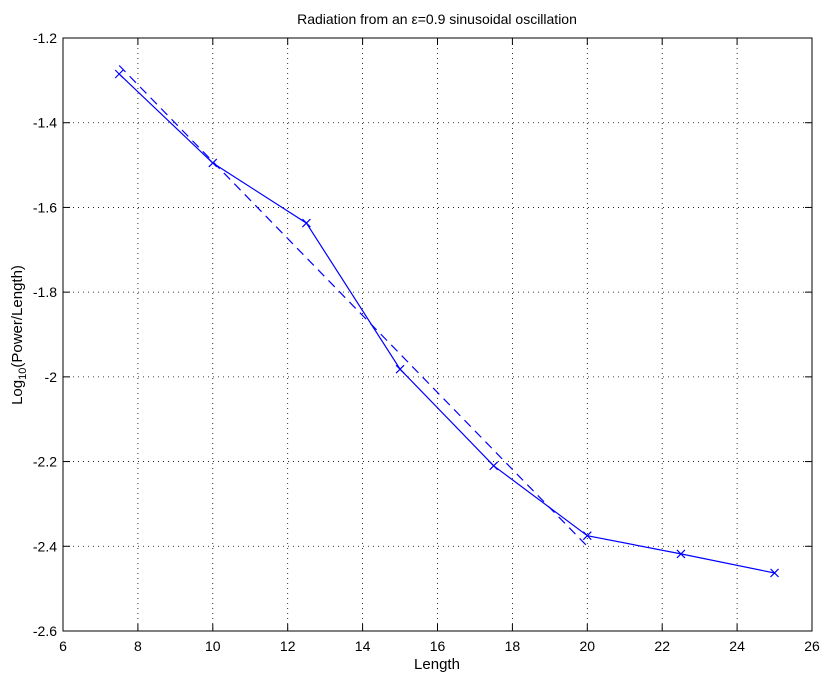 This screenshot has height=677, width=830. Describe the element at coordinates (513, 646) in the screenshot. I see `x-tick-label: 18` at that location.